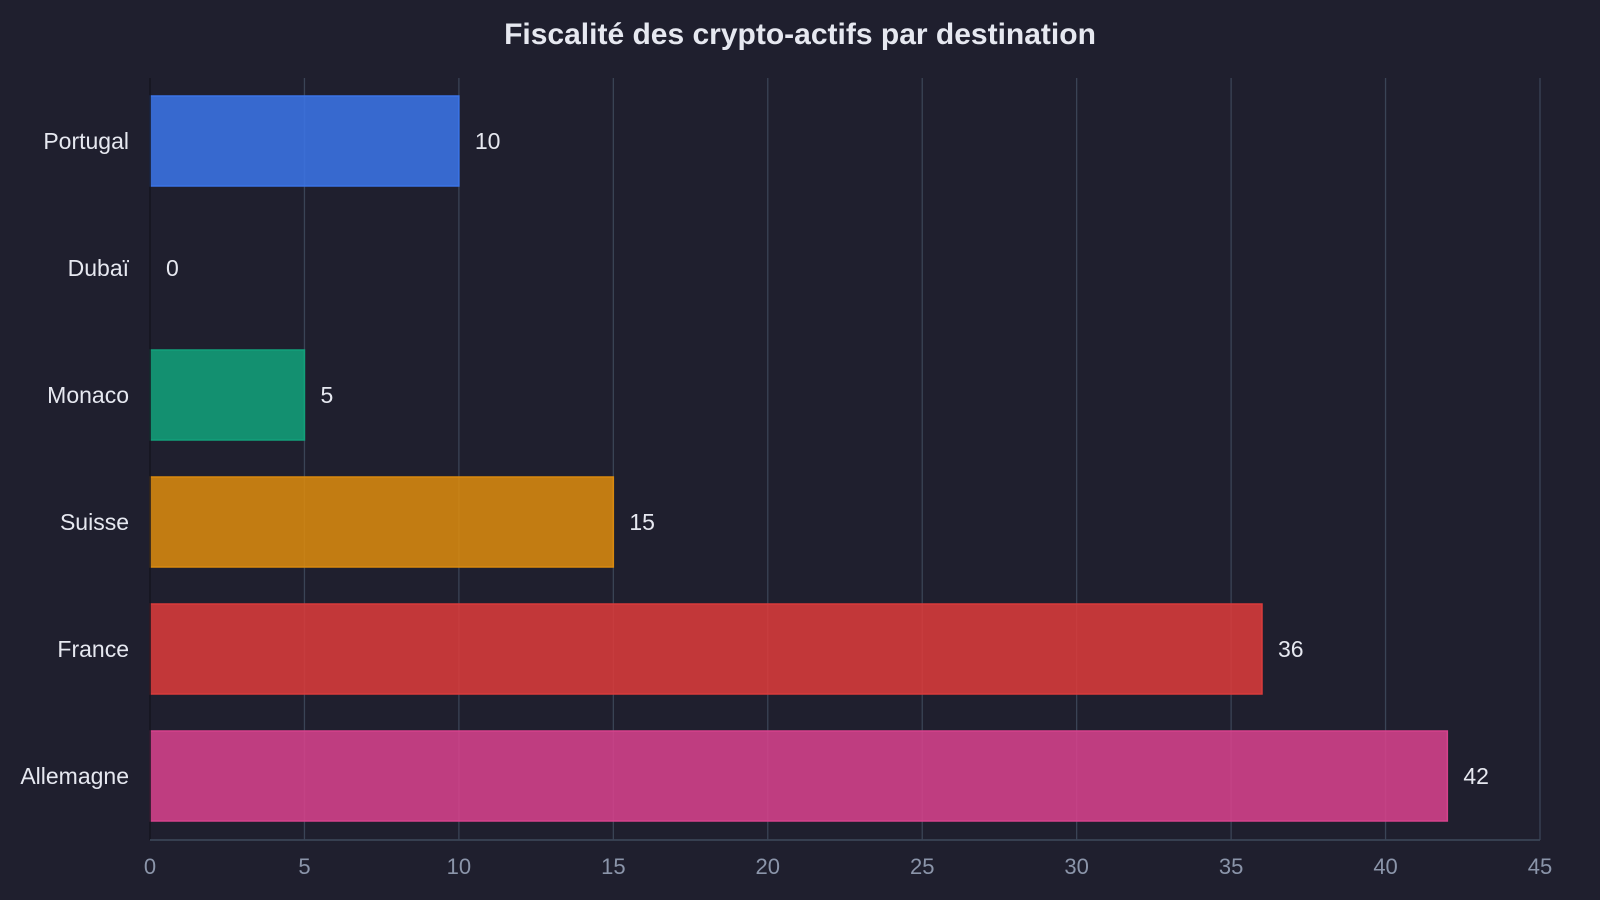 This screenshot has width=1600, height=900. Describe the element at coordinates (227, 395) in the screenshot. I see `bar-monaco` at that location.